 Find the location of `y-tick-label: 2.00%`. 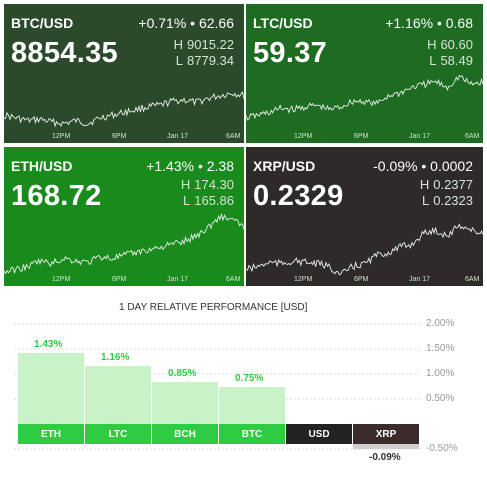

y-tick-label: 2.00% is located at coordinates (440, 323).